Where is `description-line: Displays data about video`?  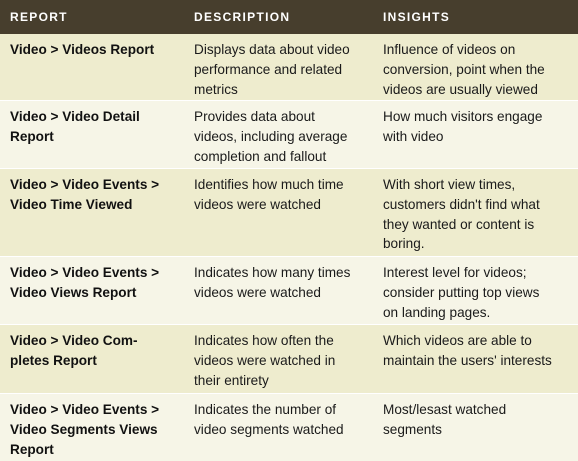
description-line: Displays data about video is located at coordinates (272, 49).